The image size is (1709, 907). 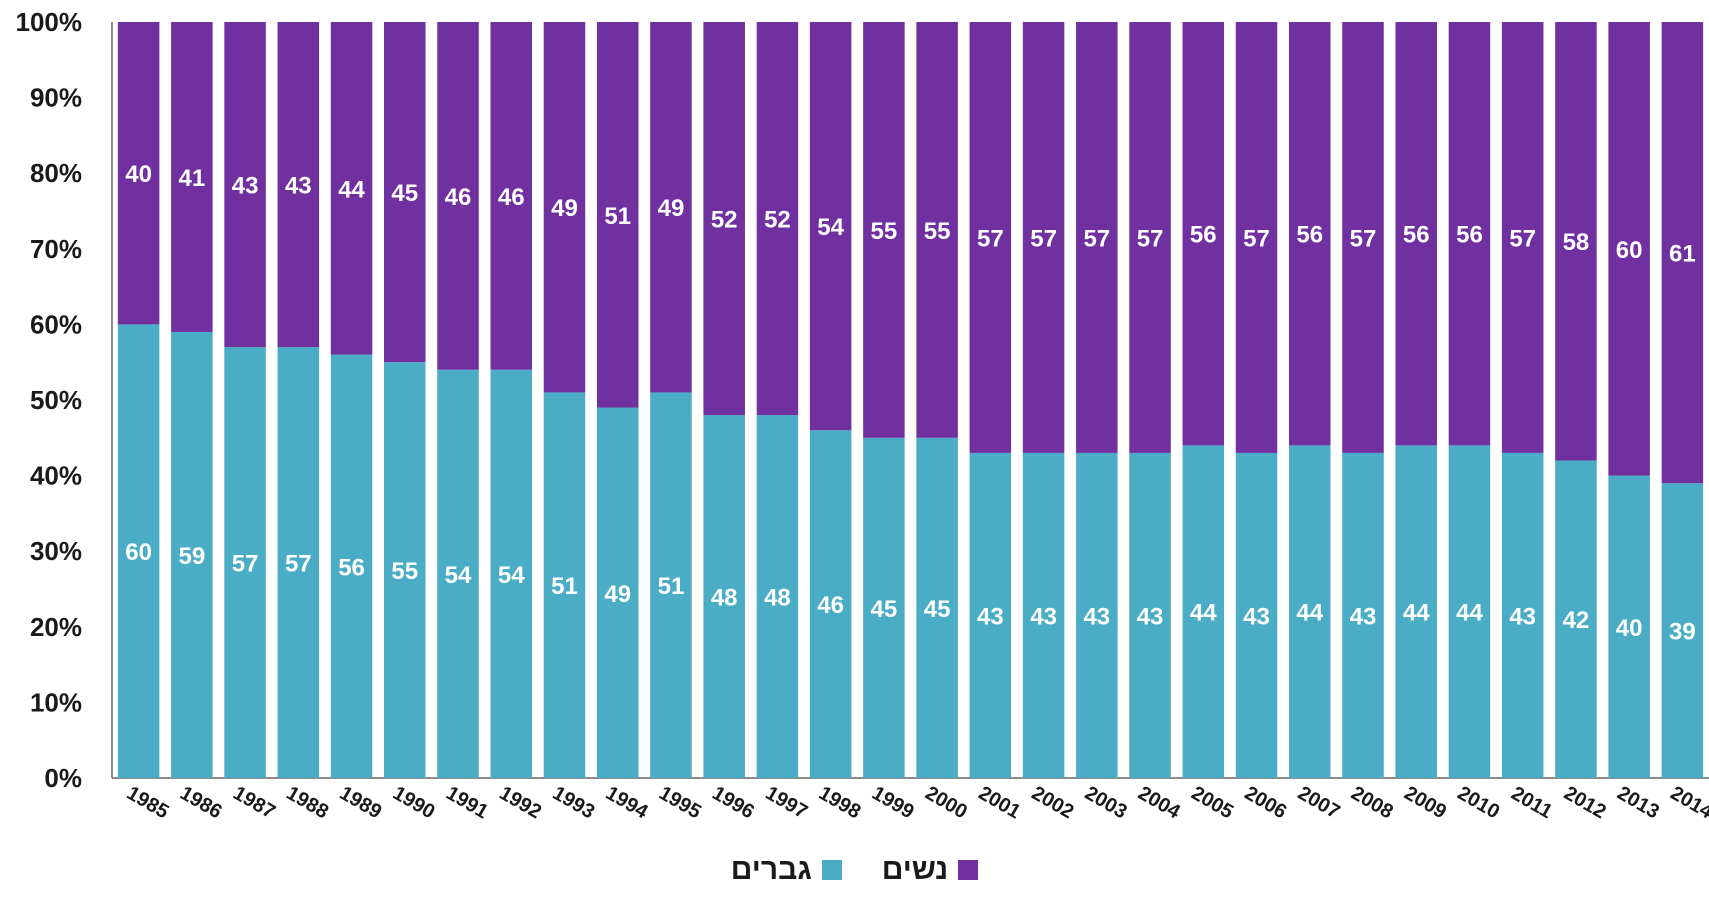 I want to click on x-tick-label: 2006, so click(x=1266, y=802).